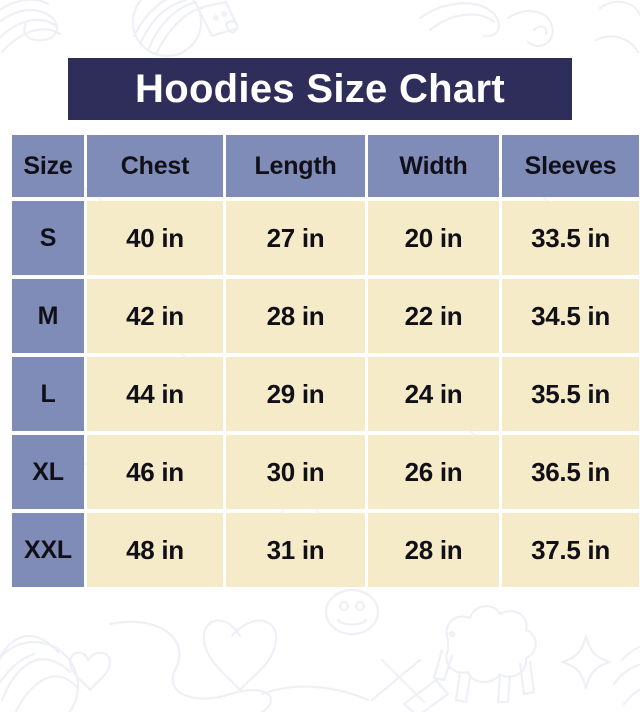  I want to click on title-banner: Hoodies Size Chart, so click(320, 89).